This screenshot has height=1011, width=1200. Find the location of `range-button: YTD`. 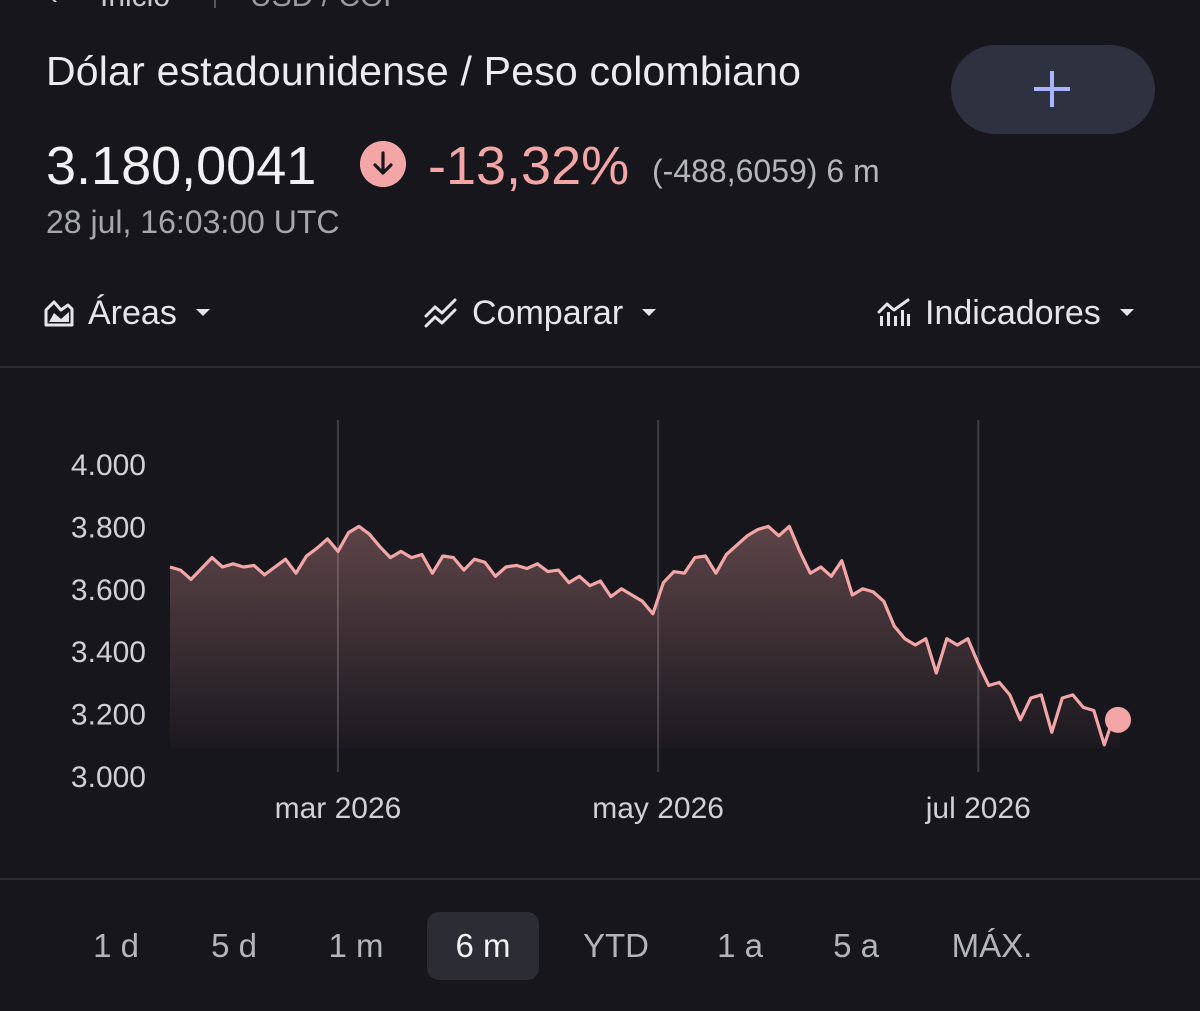

range-button: YTD is located at coordinates (616, 946).